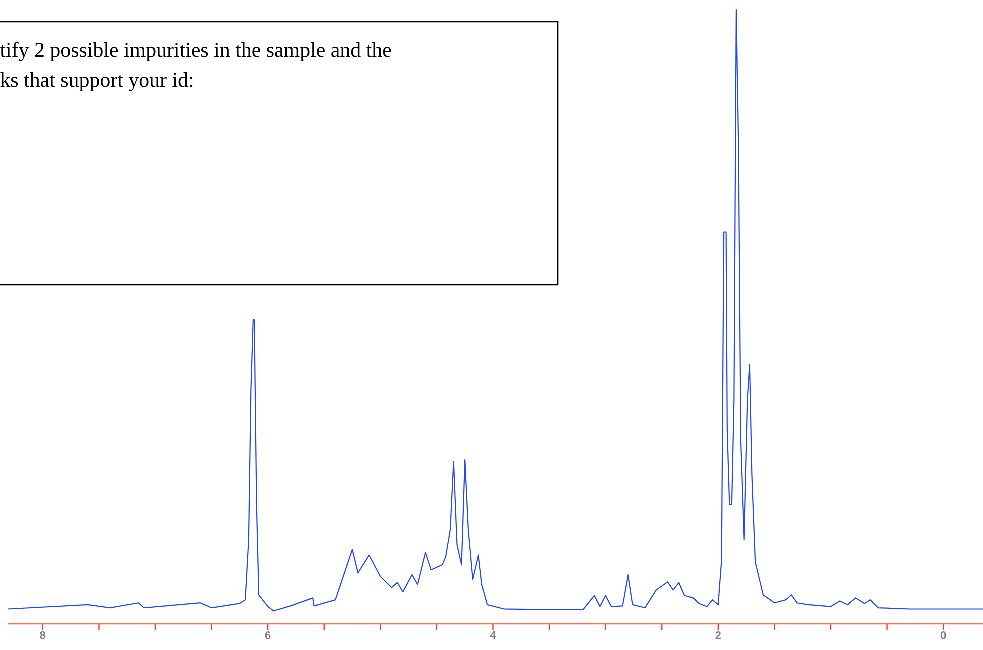  What do you see at coordinates (943, 636) in the screenshot?
I see `x-tick-label: 0` at bounding box center [943, 636].